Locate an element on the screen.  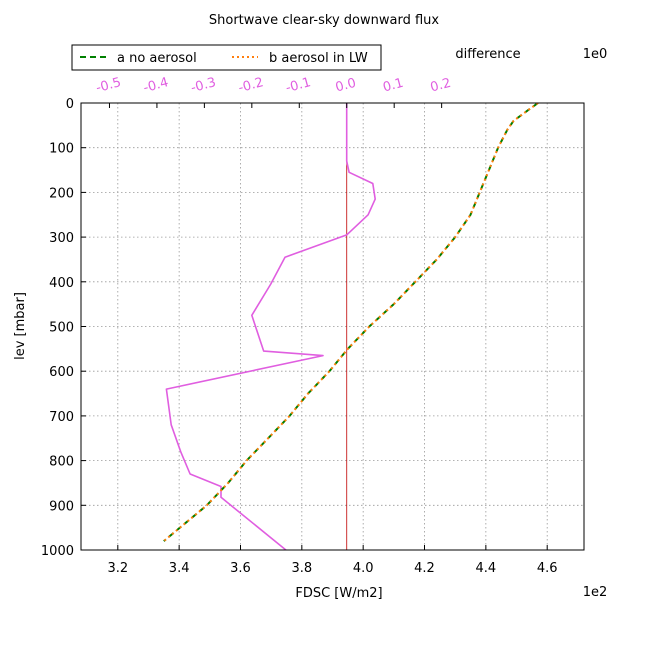
top-axis-multiplier: 1e0 is located at coordinates (595, 54).